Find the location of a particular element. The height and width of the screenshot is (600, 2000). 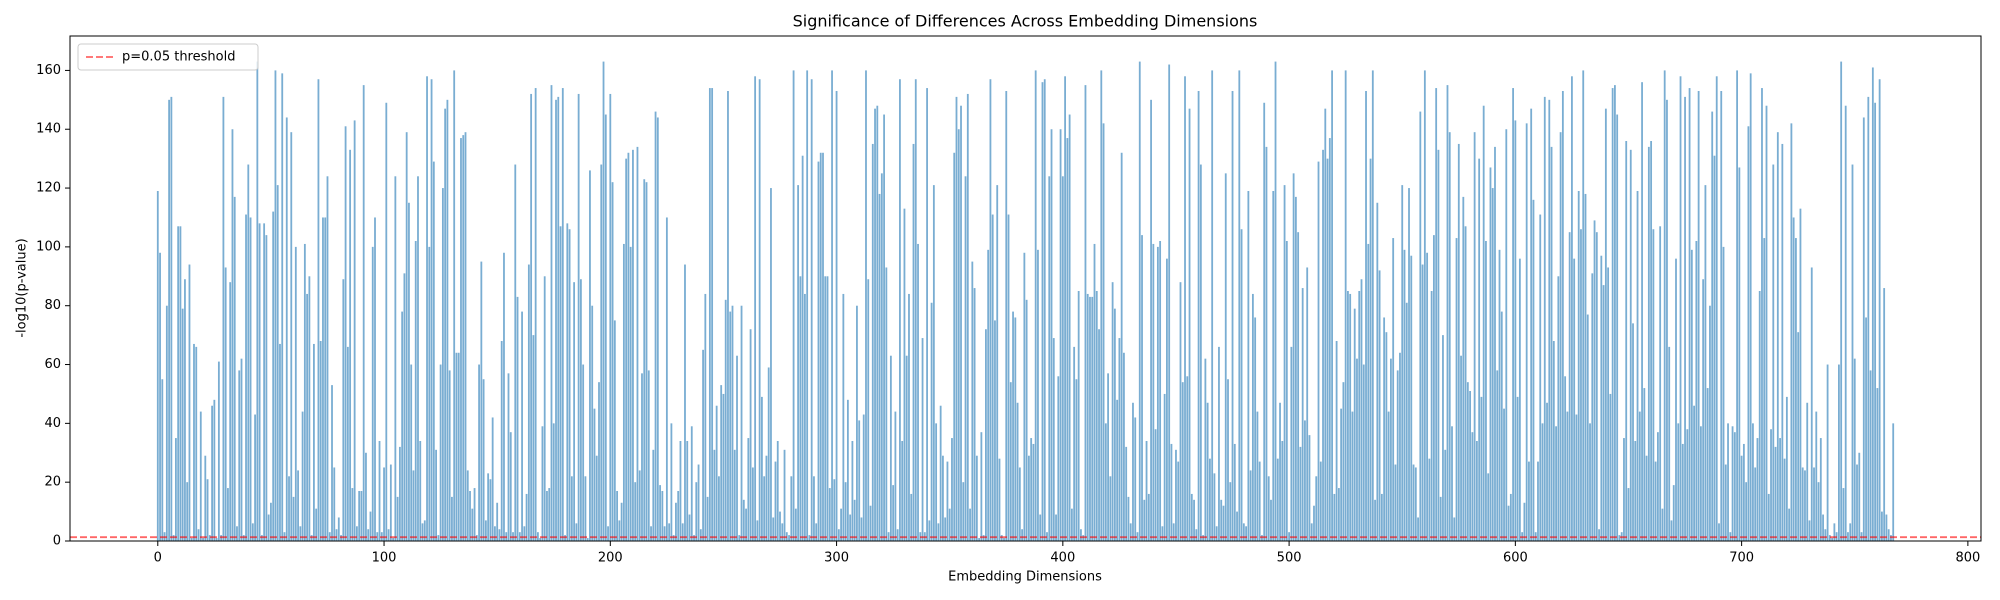

x-tick-label: 300 is located at coordinates (836, 558).